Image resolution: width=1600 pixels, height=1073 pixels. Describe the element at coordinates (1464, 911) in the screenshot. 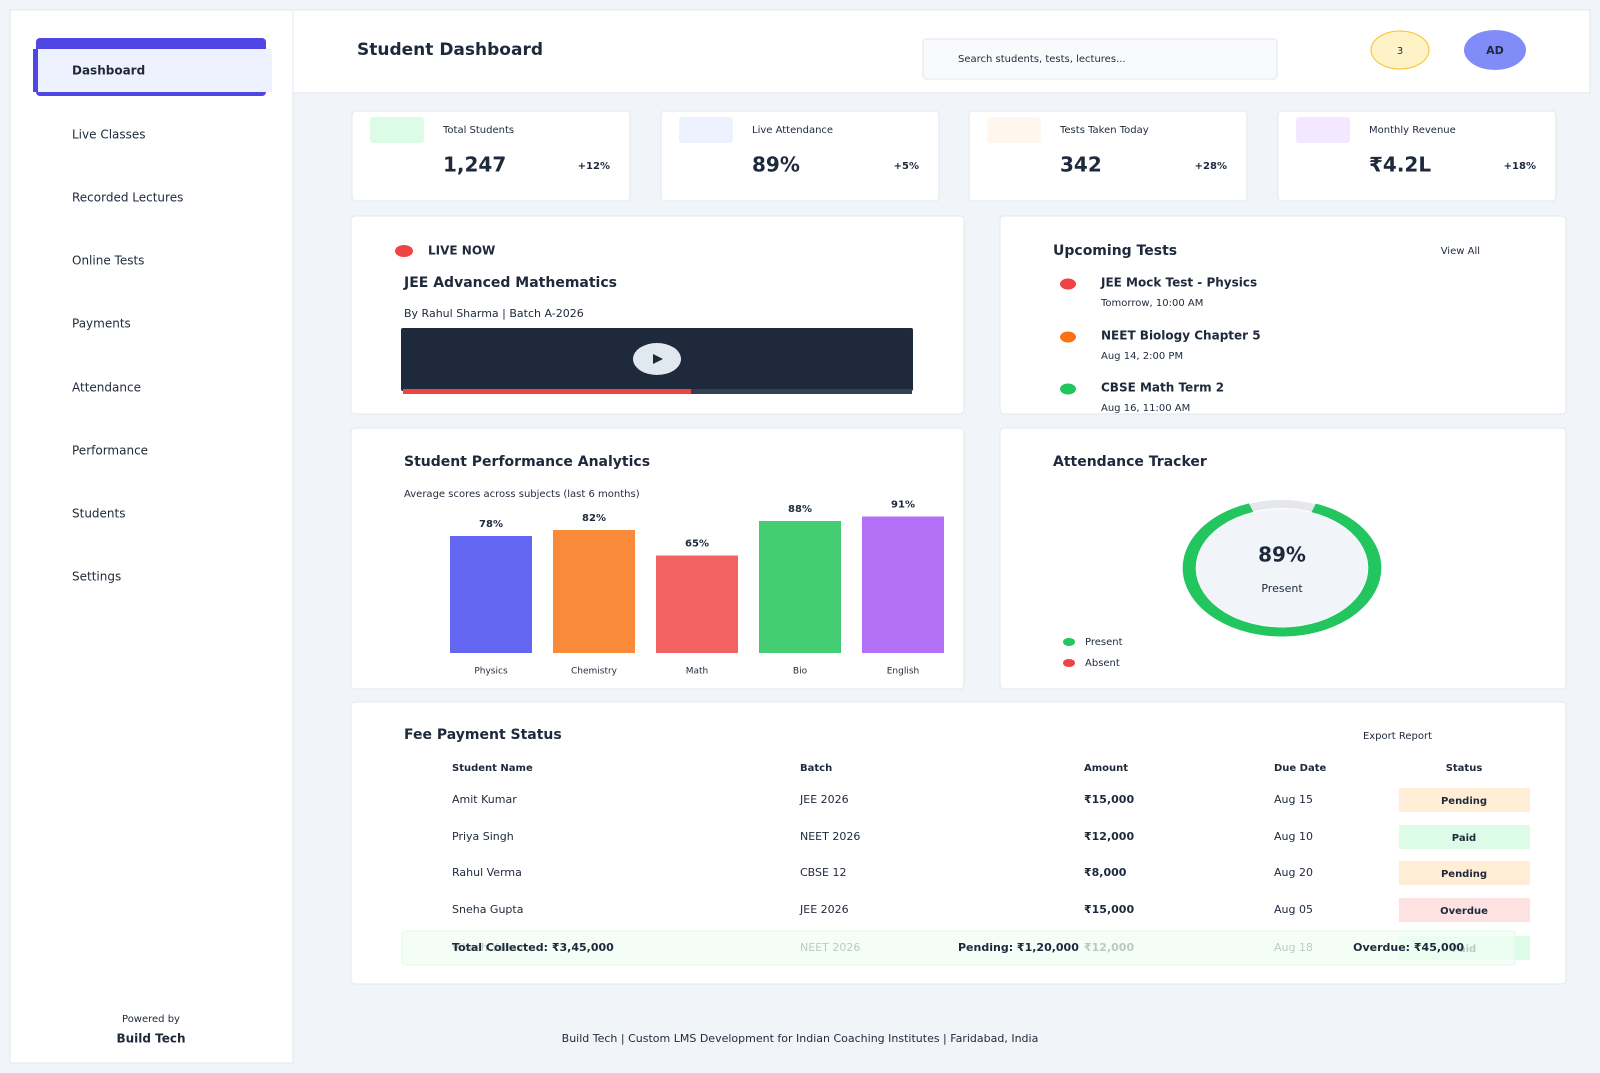

I see `status: Overdue` at that location.